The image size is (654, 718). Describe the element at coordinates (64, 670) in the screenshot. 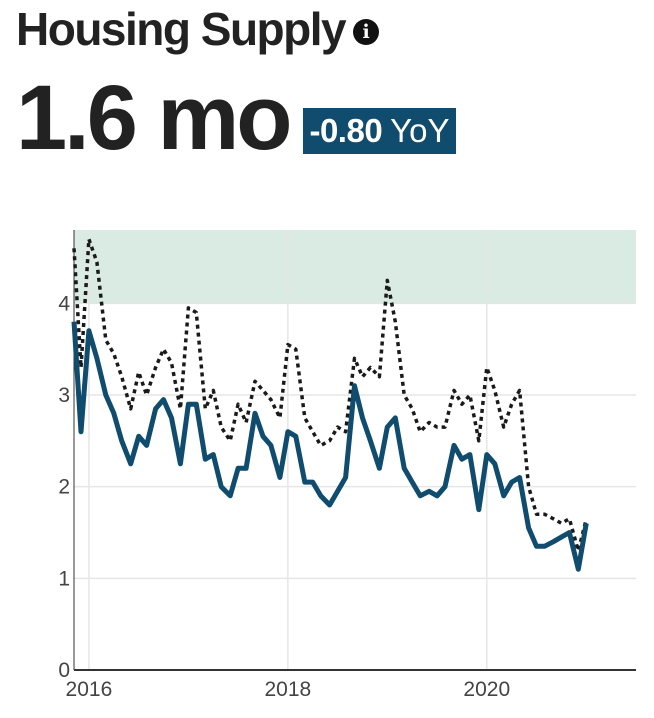

I see `y-tick-label: 0` at that location.